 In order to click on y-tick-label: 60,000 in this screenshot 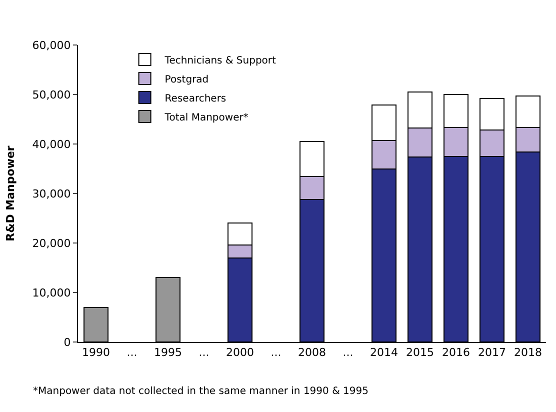, I will do `click(51, 45)`.